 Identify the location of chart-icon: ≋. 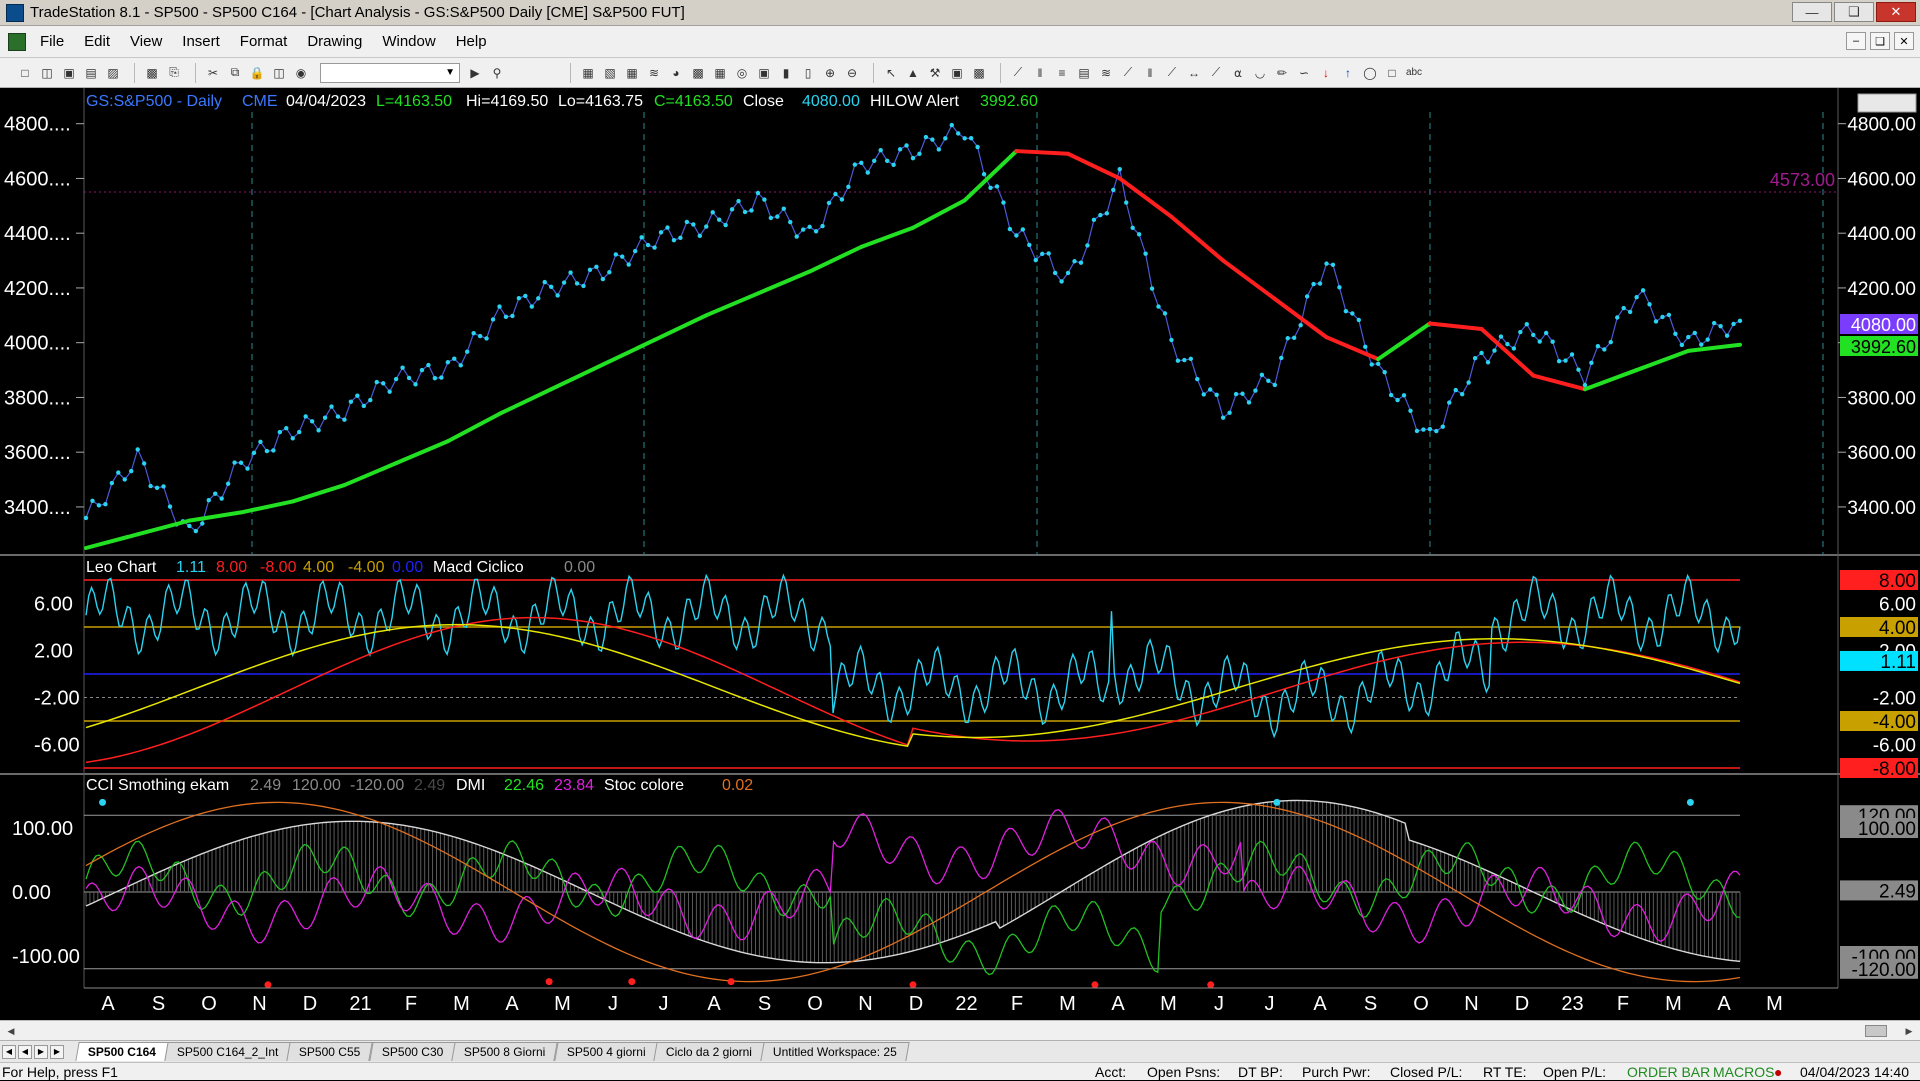
(654, 72).